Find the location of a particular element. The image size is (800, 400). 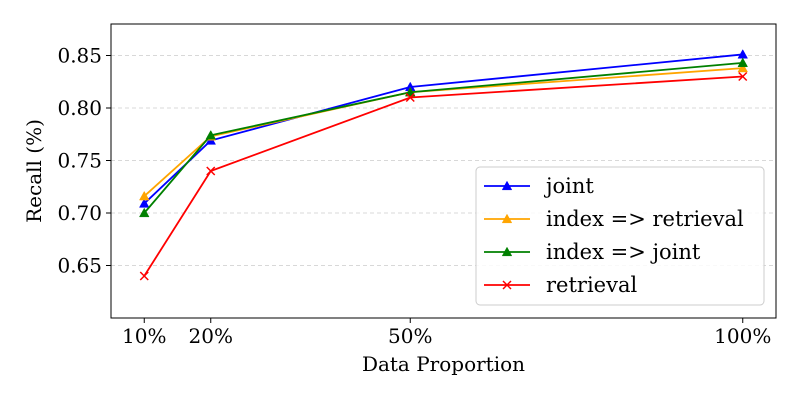

x-tick-label: 10% is located at coordinates (144, 336).